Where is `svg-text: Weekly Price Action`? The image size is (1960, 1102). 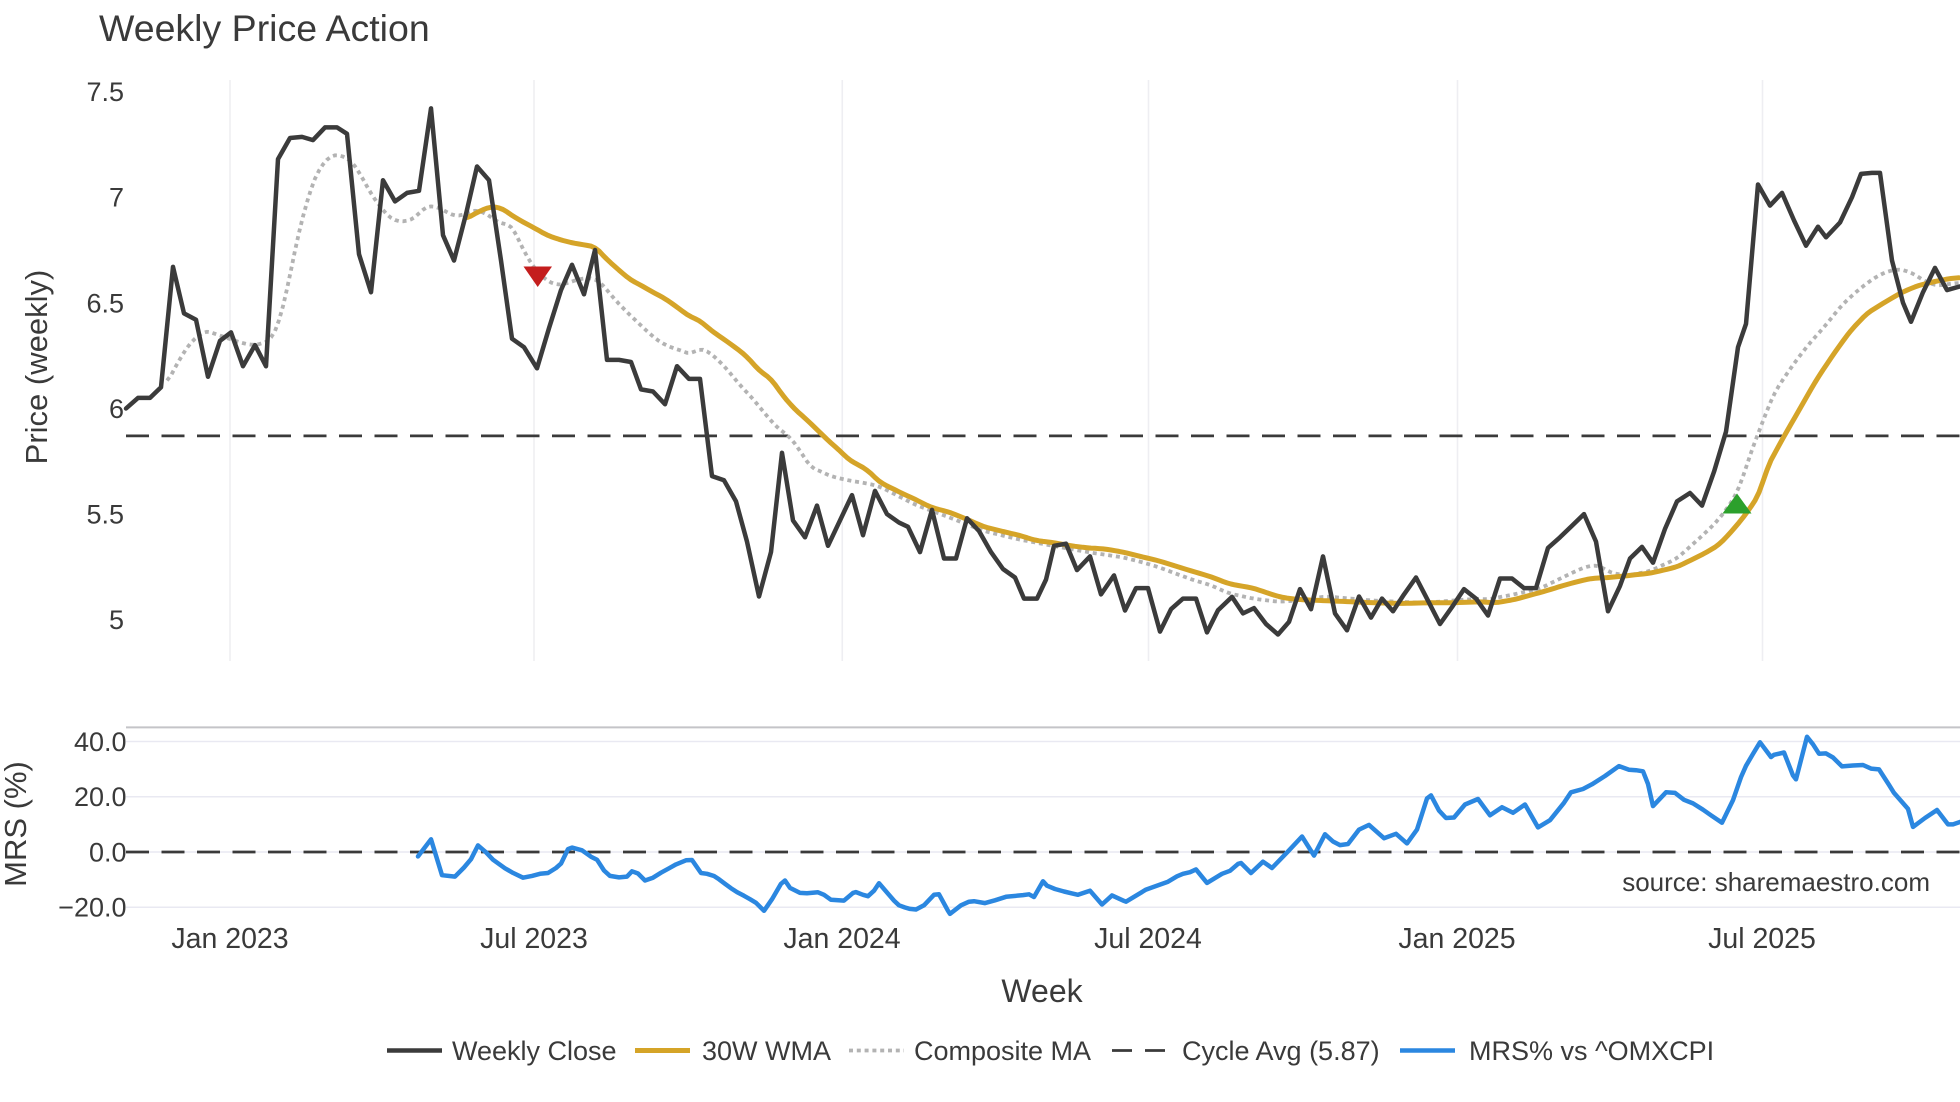 svg-text: Weekly Price Action is located at coordinates (264, 28).